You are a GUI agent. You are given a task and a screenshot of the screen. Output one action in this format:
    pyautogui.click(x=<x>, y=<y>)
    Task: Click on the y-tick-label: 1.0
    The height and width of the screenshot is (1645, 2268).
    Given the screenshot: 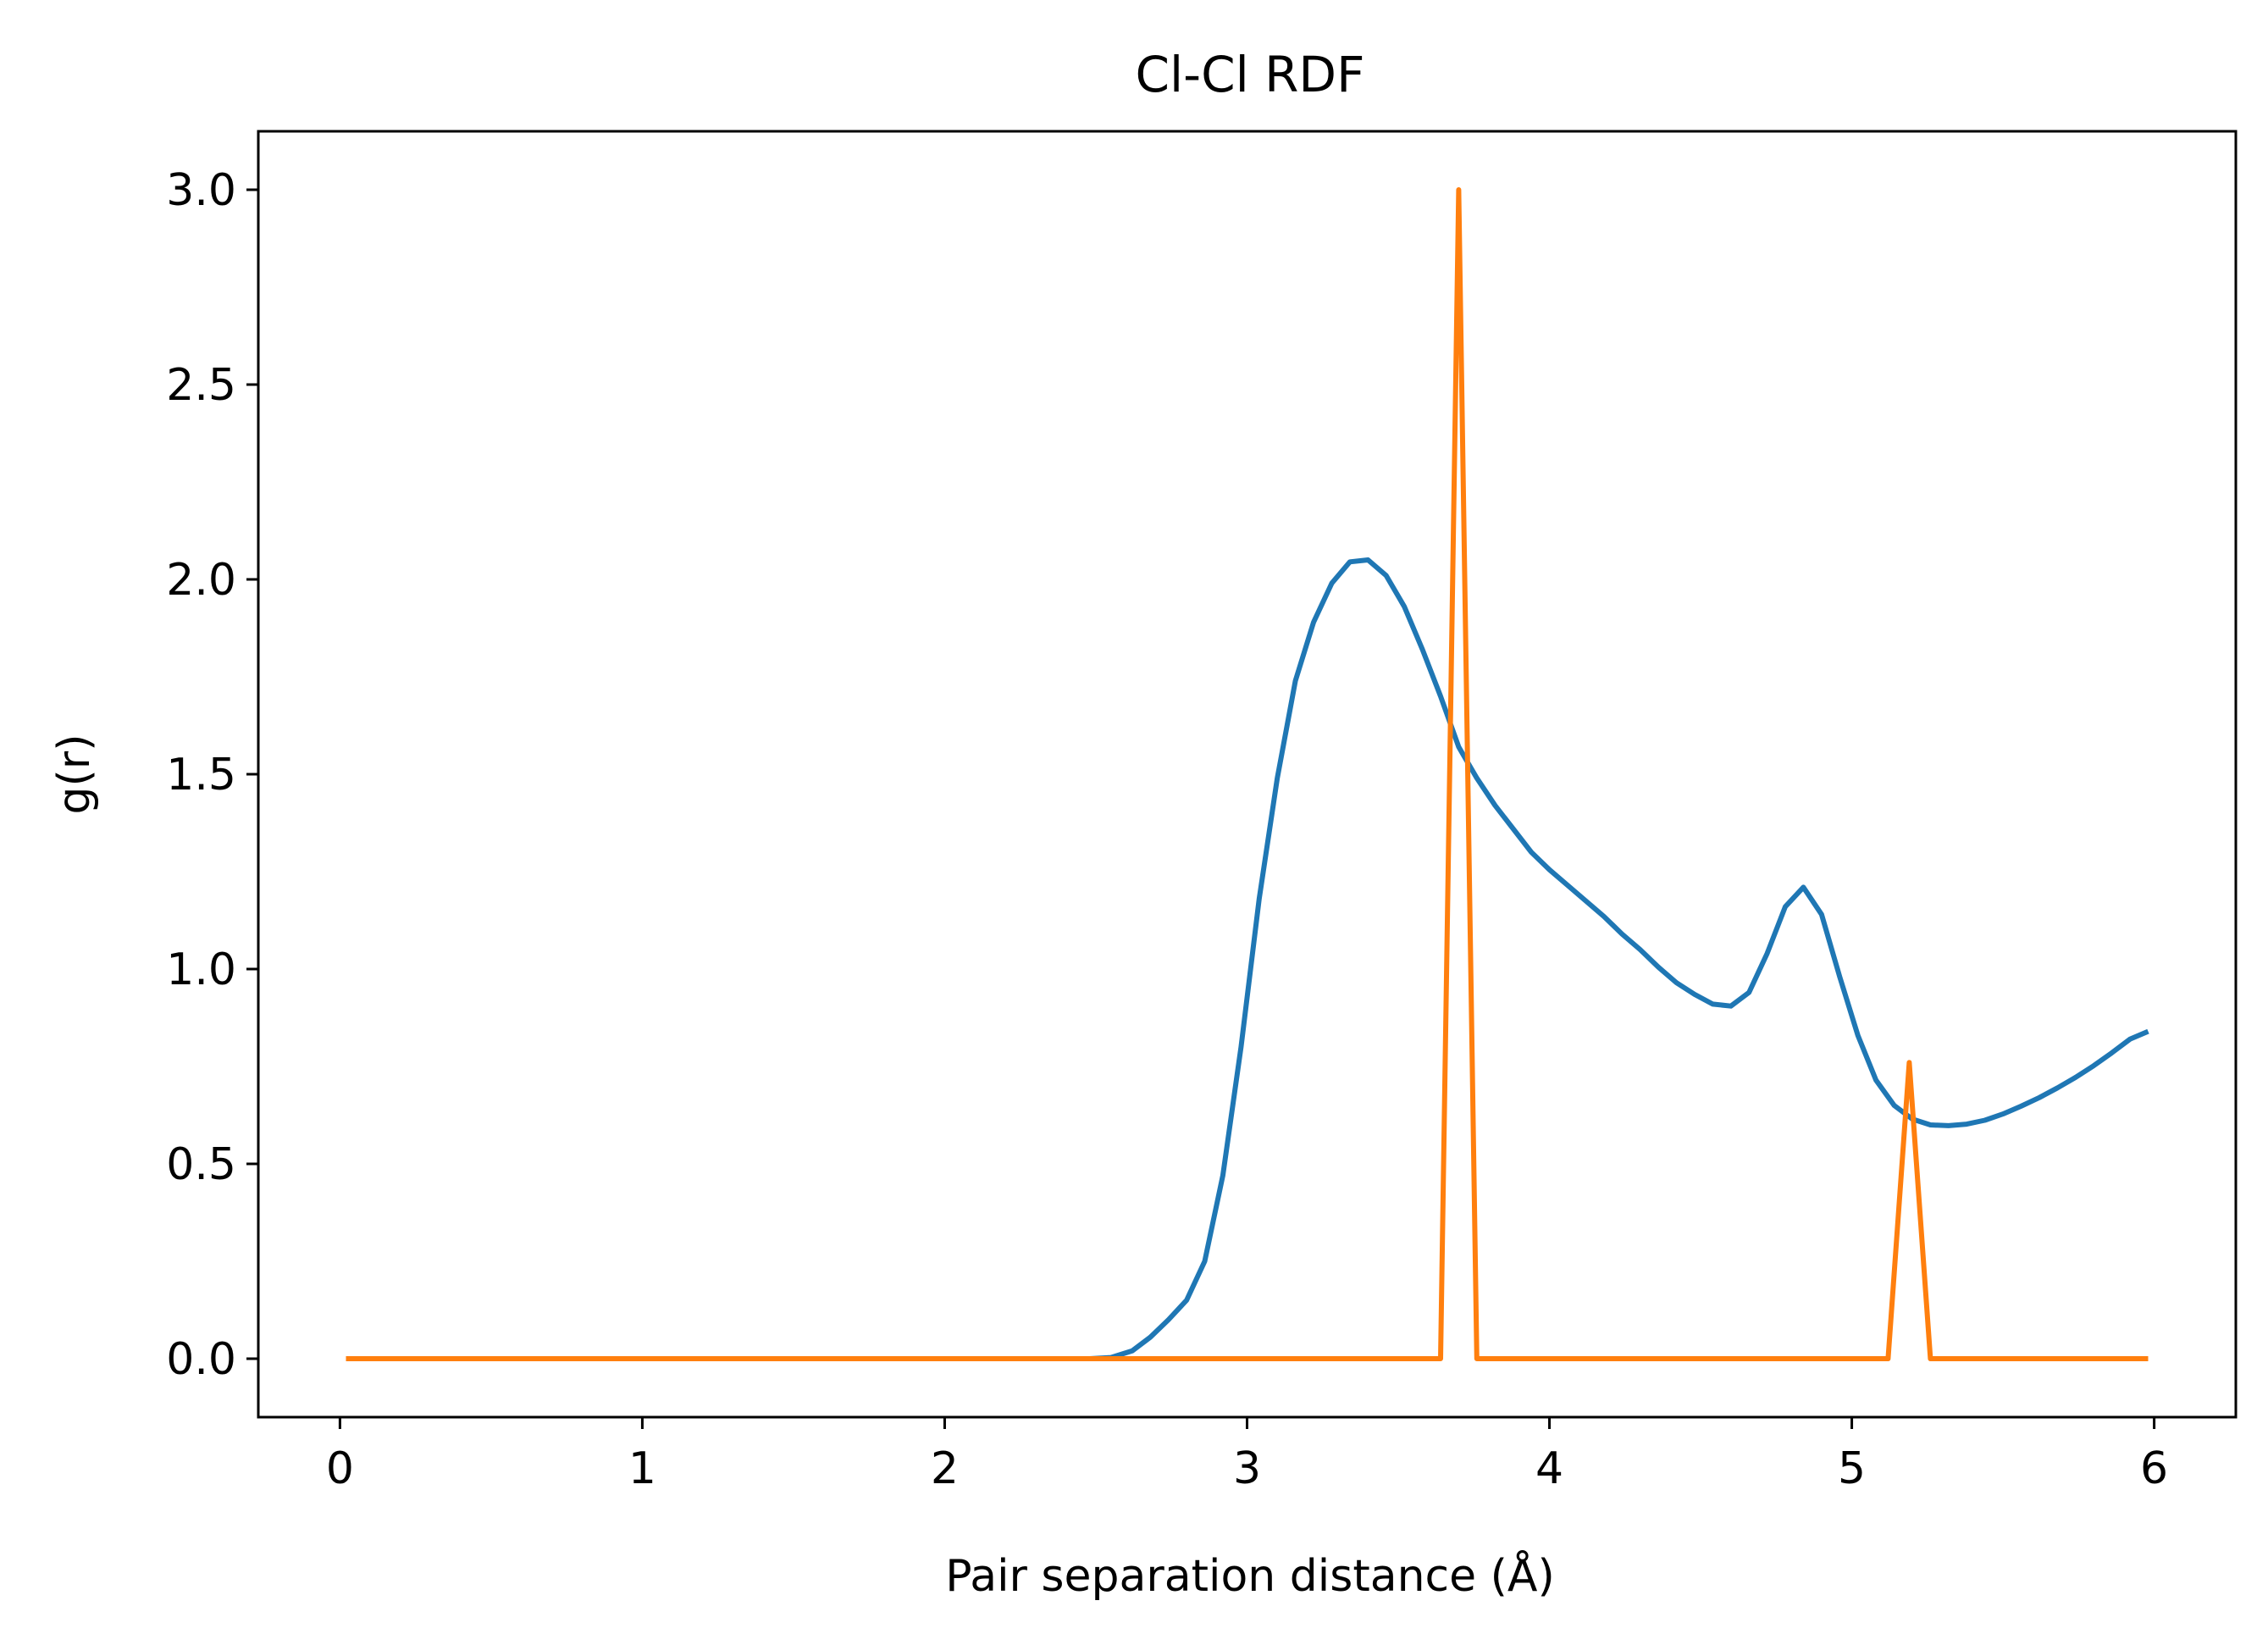 What is the action you would take?
    pyautogui.click(x=201, y=969)
    